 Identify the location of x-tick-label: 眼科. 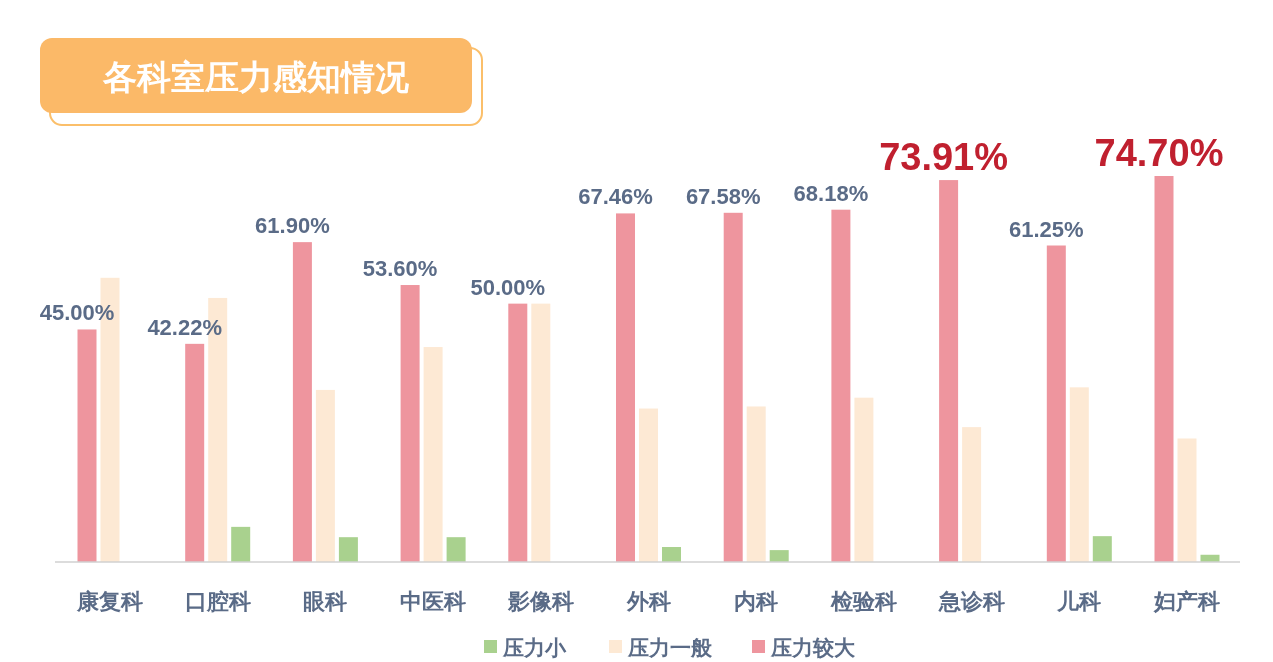
(325, 601).